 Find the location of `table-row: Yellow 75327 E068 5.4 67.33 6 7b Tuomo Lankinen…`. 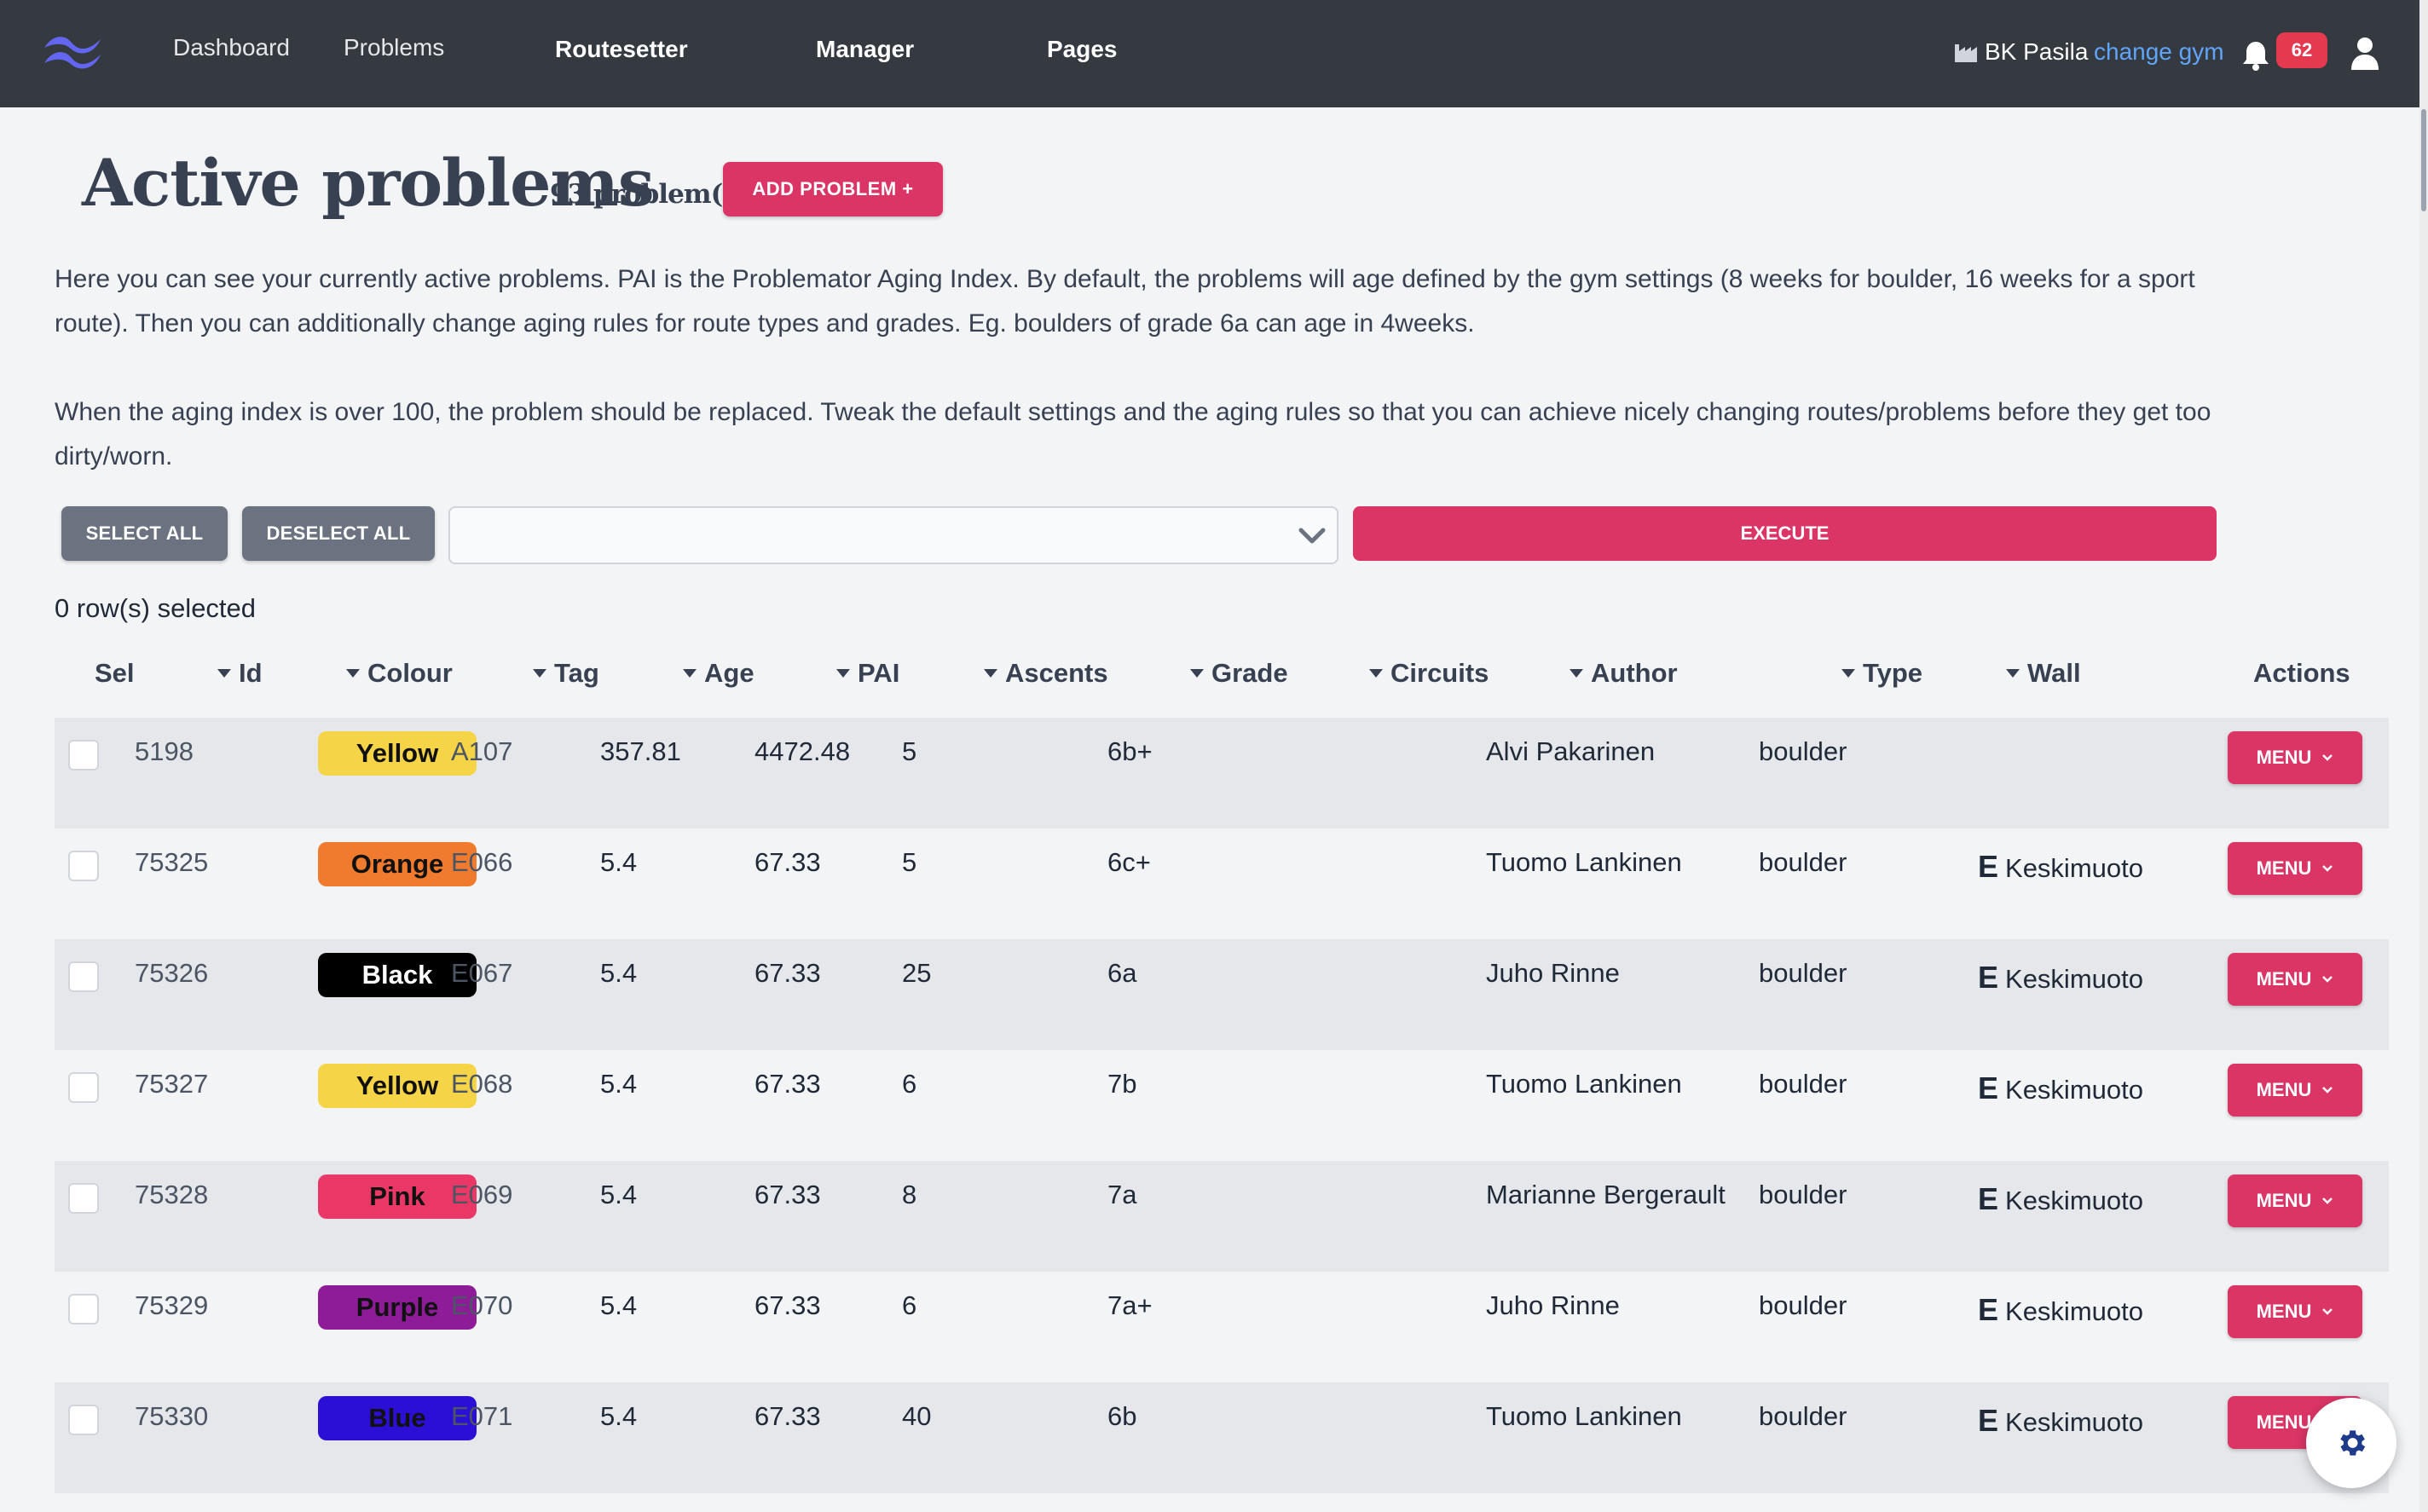

table-row: Yellow 75327 E068 5.4 67.33 6 7b Tuomo Lankinen… is located at coordinates (1222, 1105).